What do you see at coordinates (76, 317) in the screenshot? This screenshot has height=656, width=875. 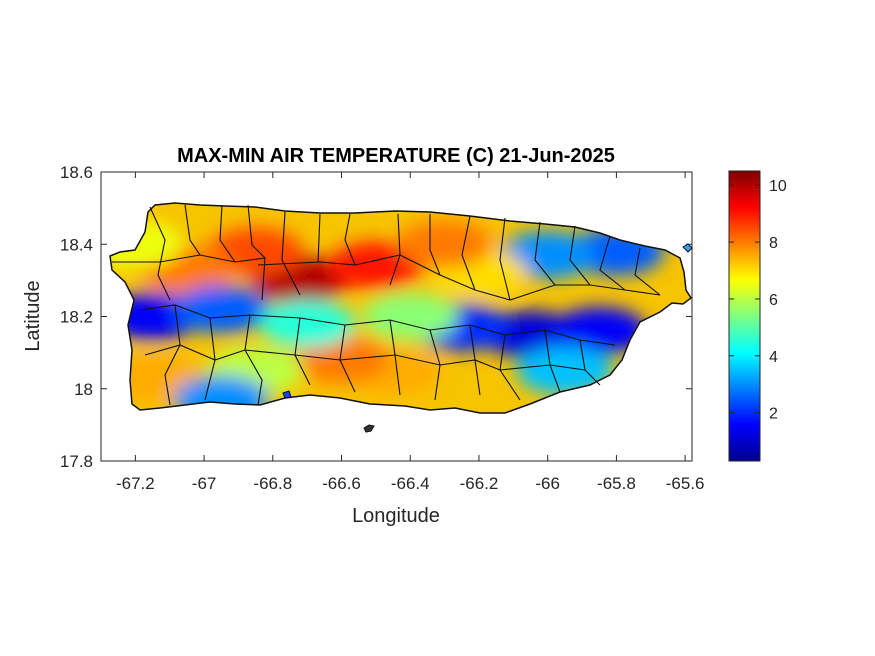 I see `y-tick-label: 18.2` at bounding box center [76, 317].